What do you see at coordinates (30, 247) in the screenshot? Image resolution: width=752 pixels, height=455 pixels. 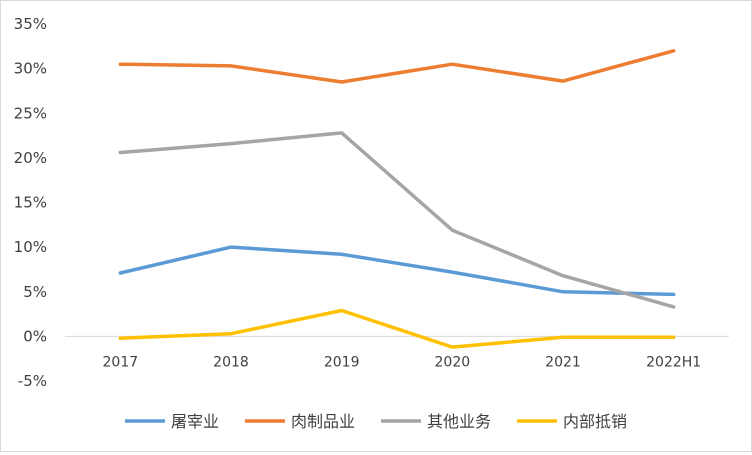 I see `y-tick-label: 10%` at bounding box center [30, 247].